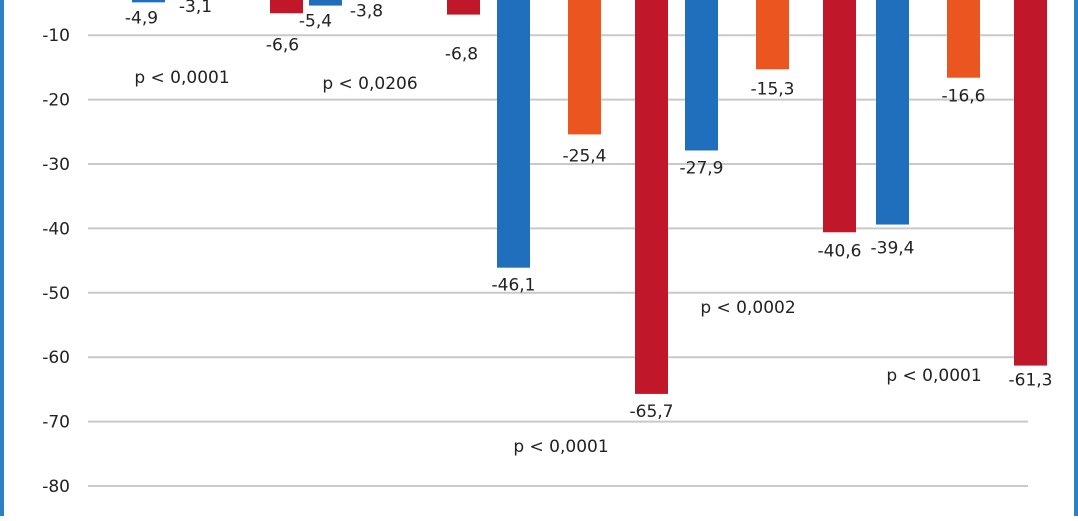  Describe the element at coordinates (56, 165) in the screenshot. I see `y-tick-label: -30` at that location.